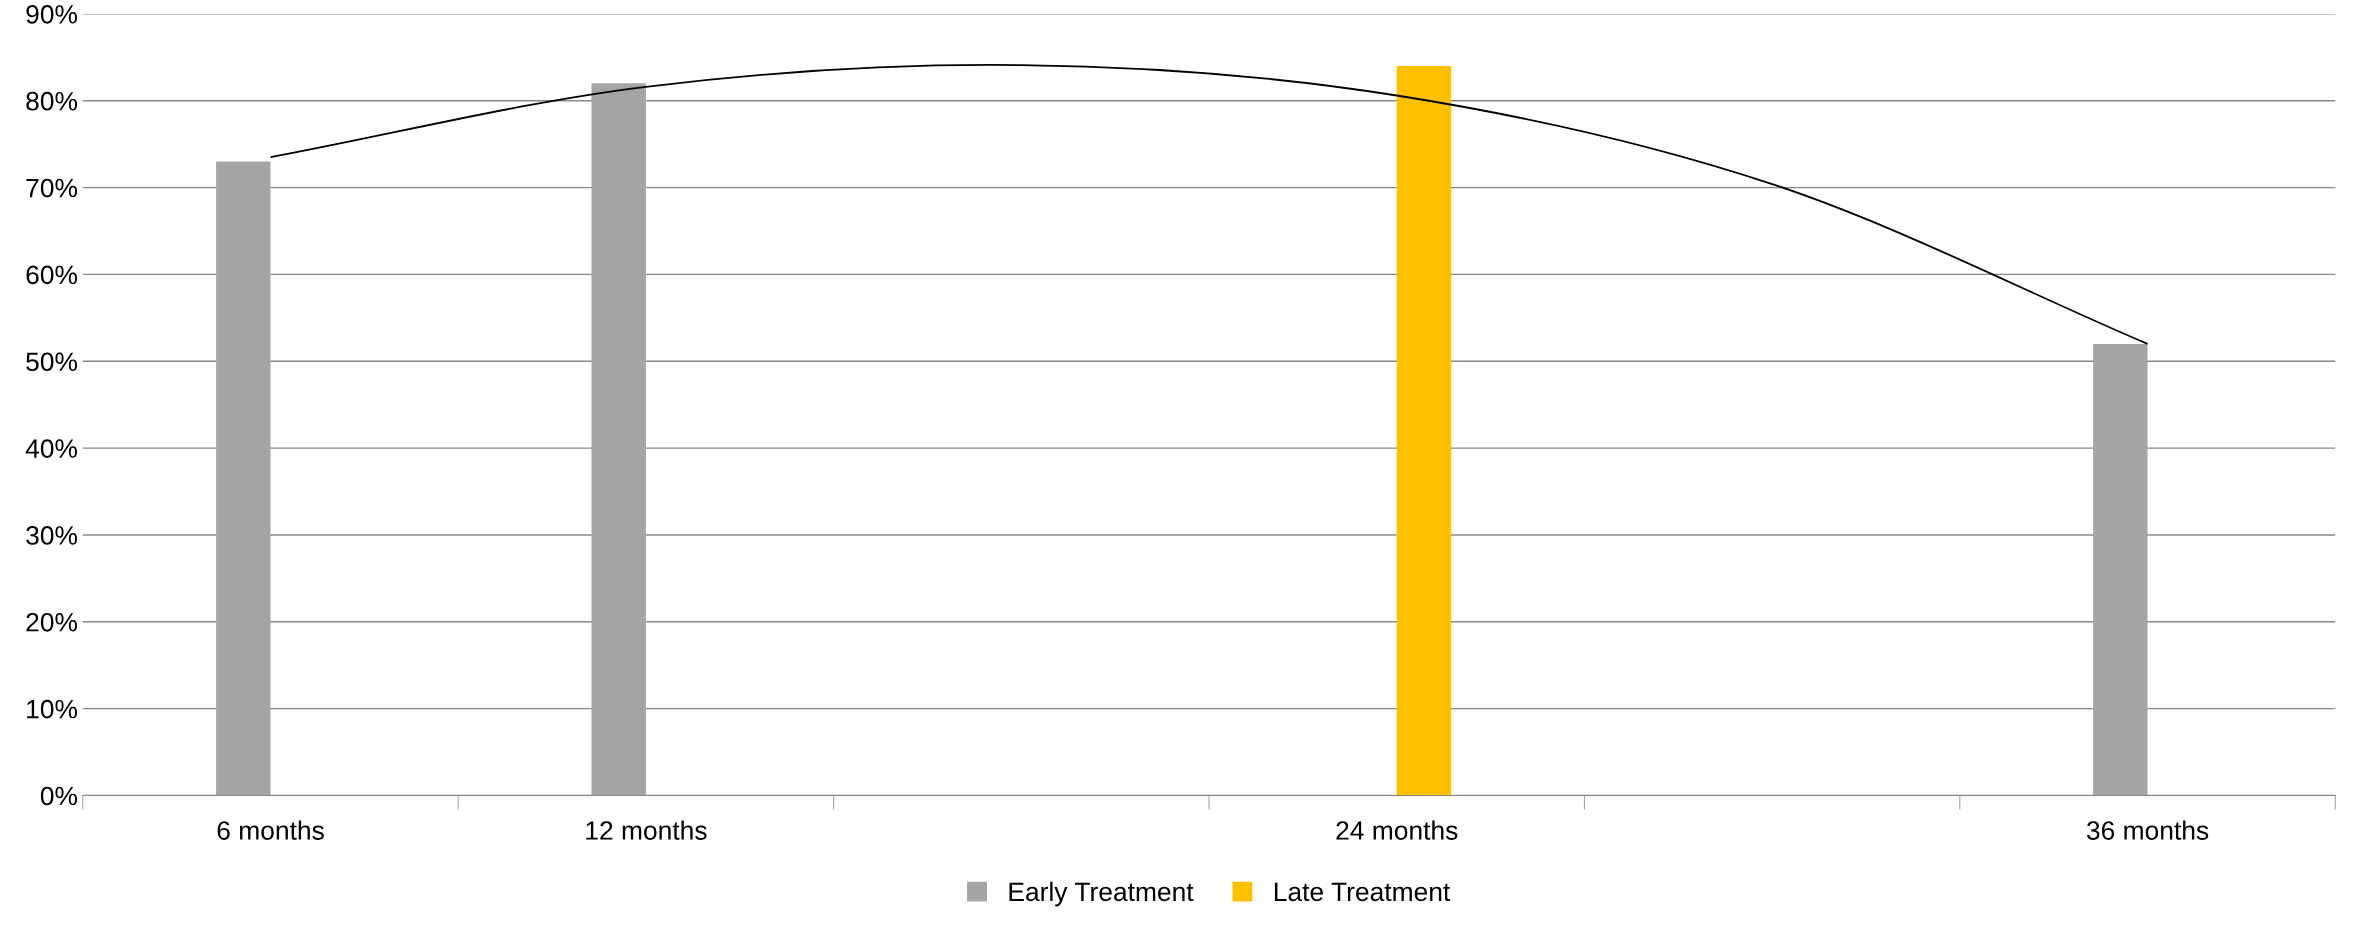  I want to click on y-tick-label: 90%, so click(52, 14).